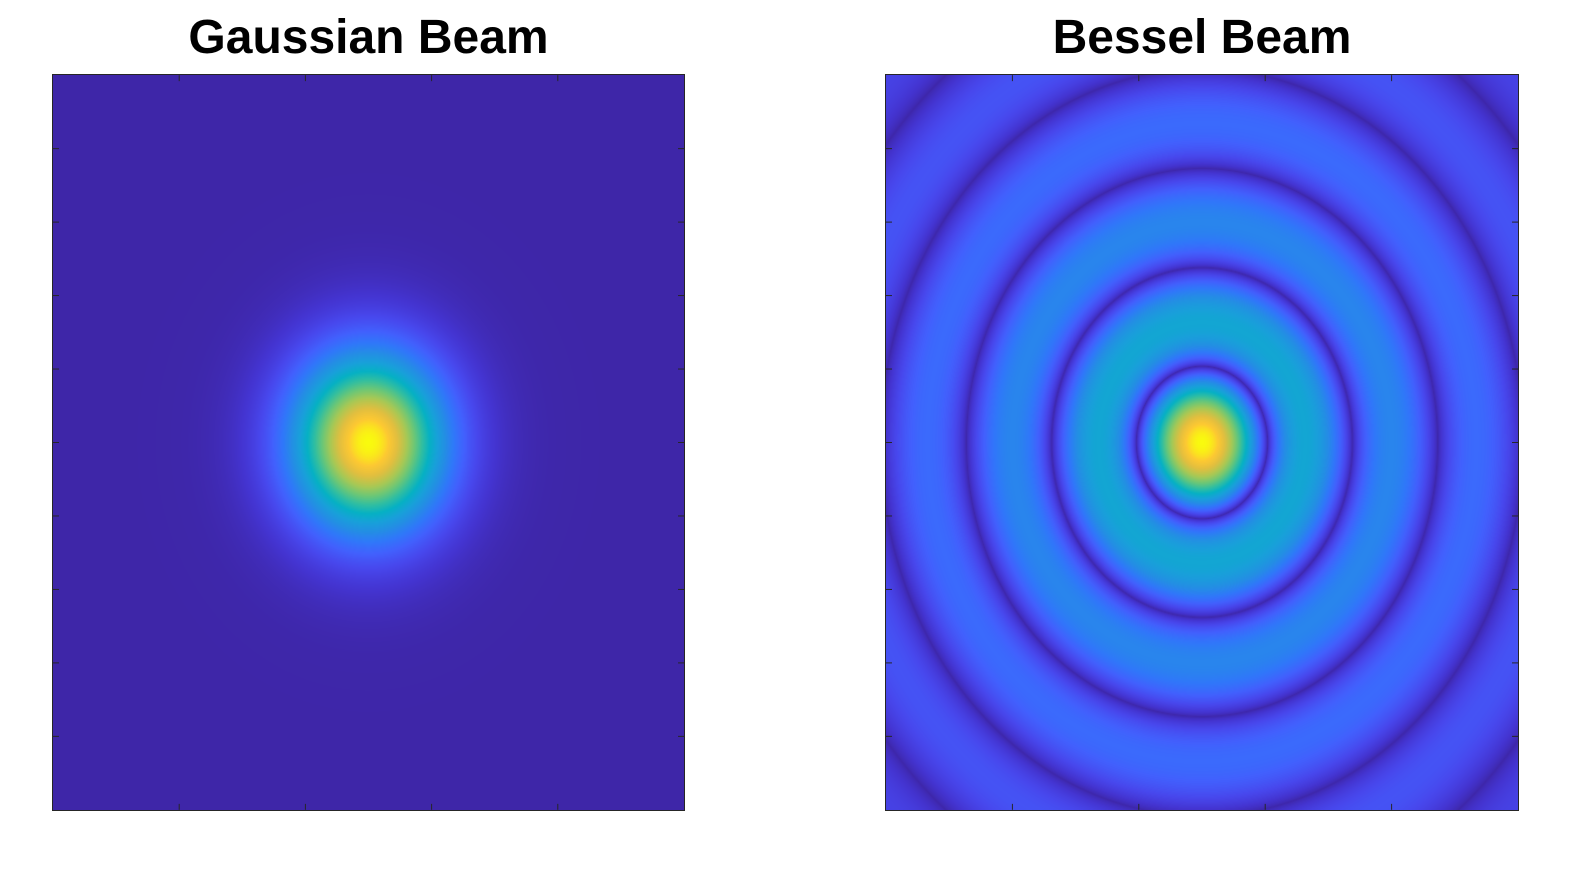 Image resolution: width=1592 pixels, height=872 pixels. I want to click on chart-title-gaussian: Gaussian Beam, so click(368, 37).